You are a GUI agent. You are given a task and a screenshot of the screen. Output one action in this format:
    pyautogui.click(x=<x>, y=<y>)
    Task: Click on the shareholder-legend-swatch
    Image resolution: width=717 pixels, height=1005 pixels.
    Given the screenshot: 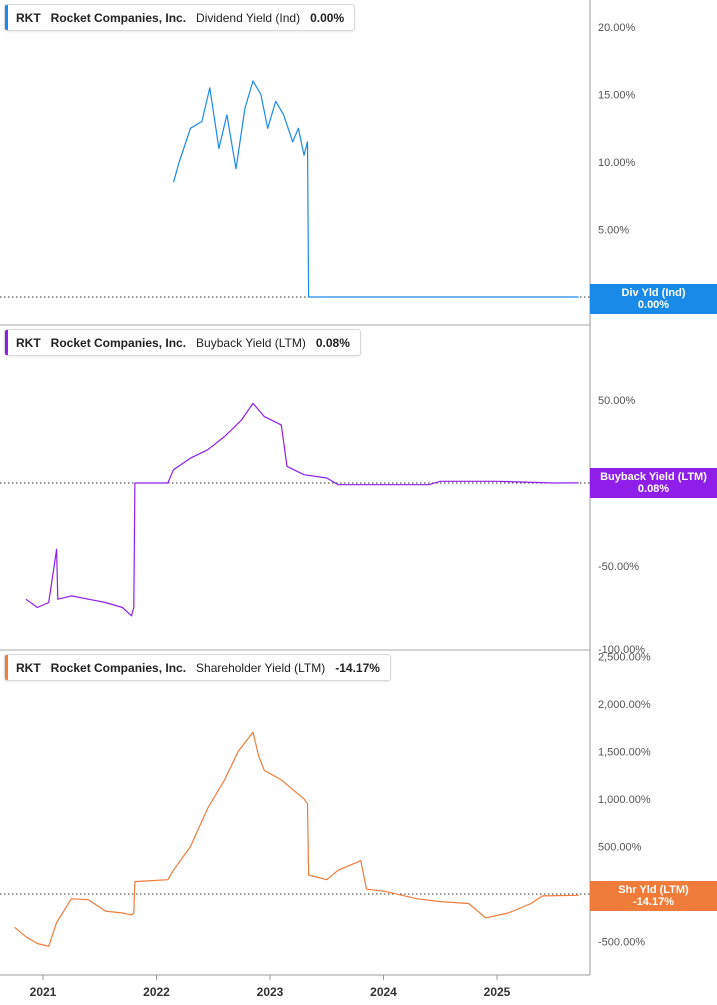 What is the action you would take?
    pyautogui.click(x=6, y=667)
    